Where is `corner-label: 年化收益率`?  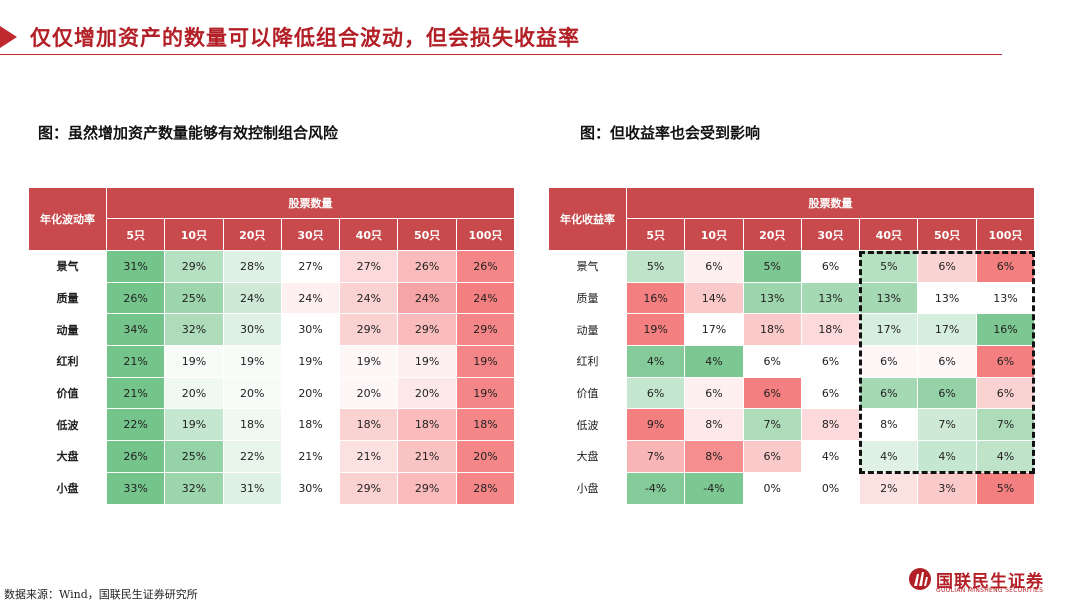
corner-label: 年化收益率 is located at coordinates (587, 219).